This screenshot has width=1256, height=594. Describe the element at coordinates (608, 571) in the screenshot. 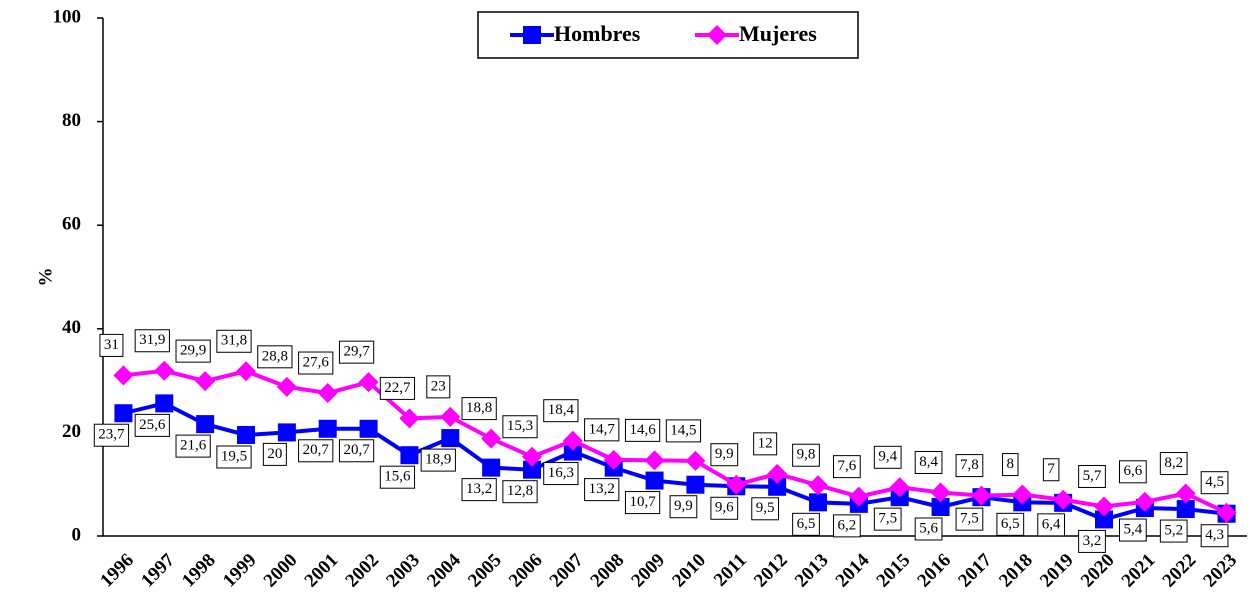

I see `x-tick-label: 2008` at that location.